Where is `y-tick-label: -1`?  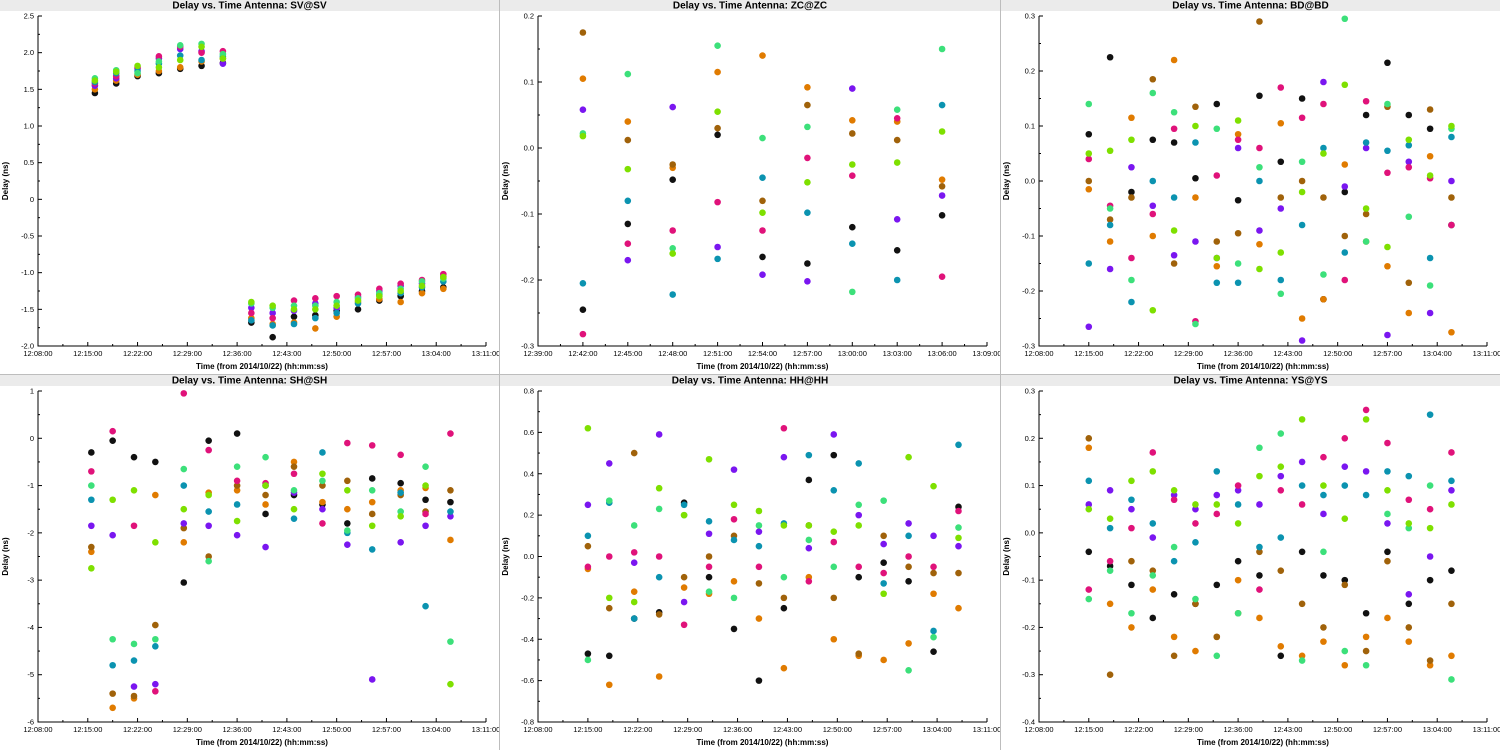
y-tick-label: -1 is located at coordinates (30, 485).